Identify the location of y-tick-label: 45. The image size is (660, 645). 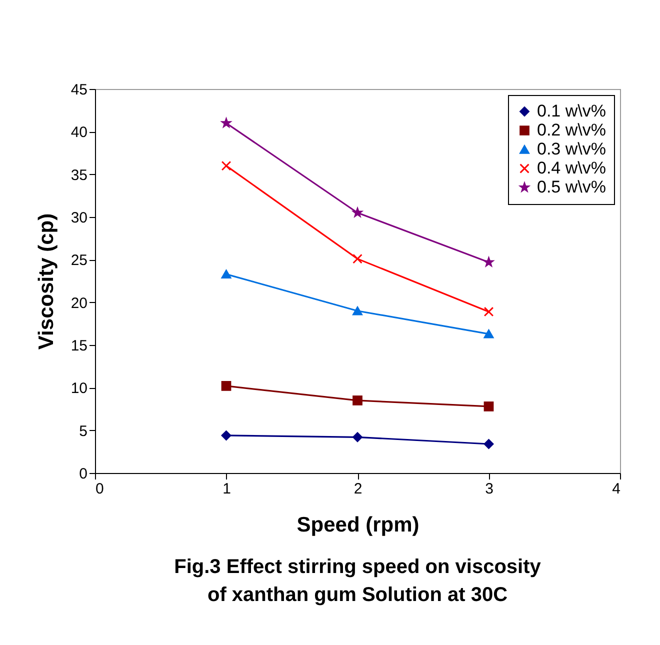
(79, 90).